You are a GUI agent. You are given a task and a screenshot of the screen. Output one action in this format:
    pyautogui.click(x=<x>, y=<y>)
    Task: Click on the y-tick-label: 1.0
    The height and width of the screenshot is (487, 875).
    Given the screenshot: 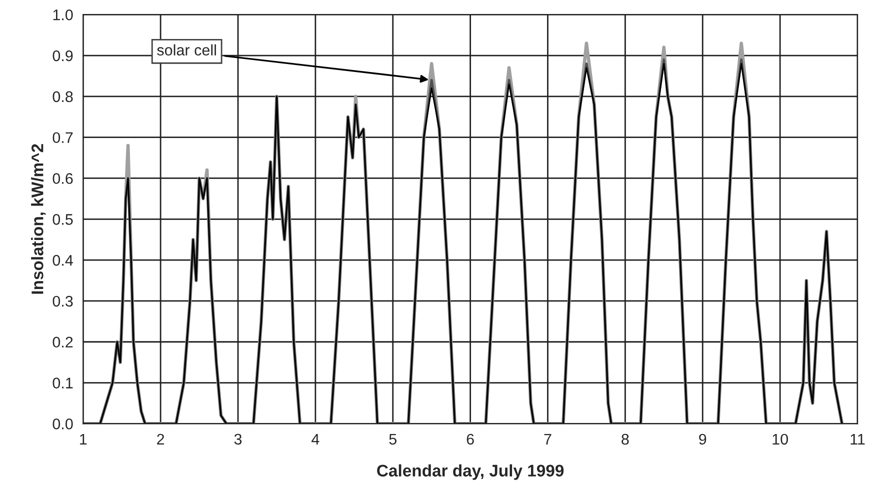 What is the action you would take?
    pyautogui.click(x=63, y=14)
    